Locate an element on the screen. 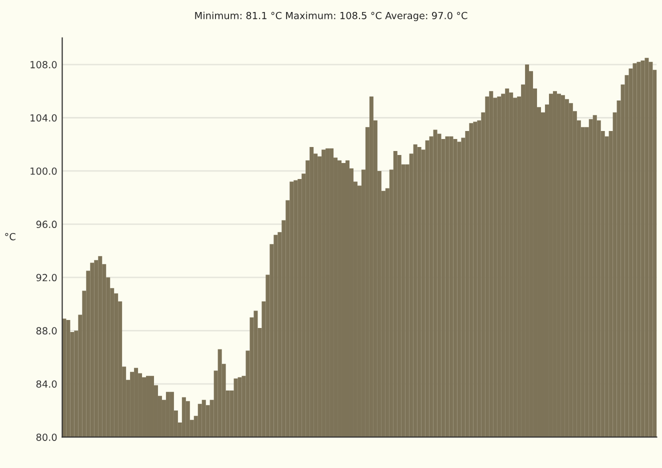  y-tick-label: 92.0 is located at coordinates (46, 278).